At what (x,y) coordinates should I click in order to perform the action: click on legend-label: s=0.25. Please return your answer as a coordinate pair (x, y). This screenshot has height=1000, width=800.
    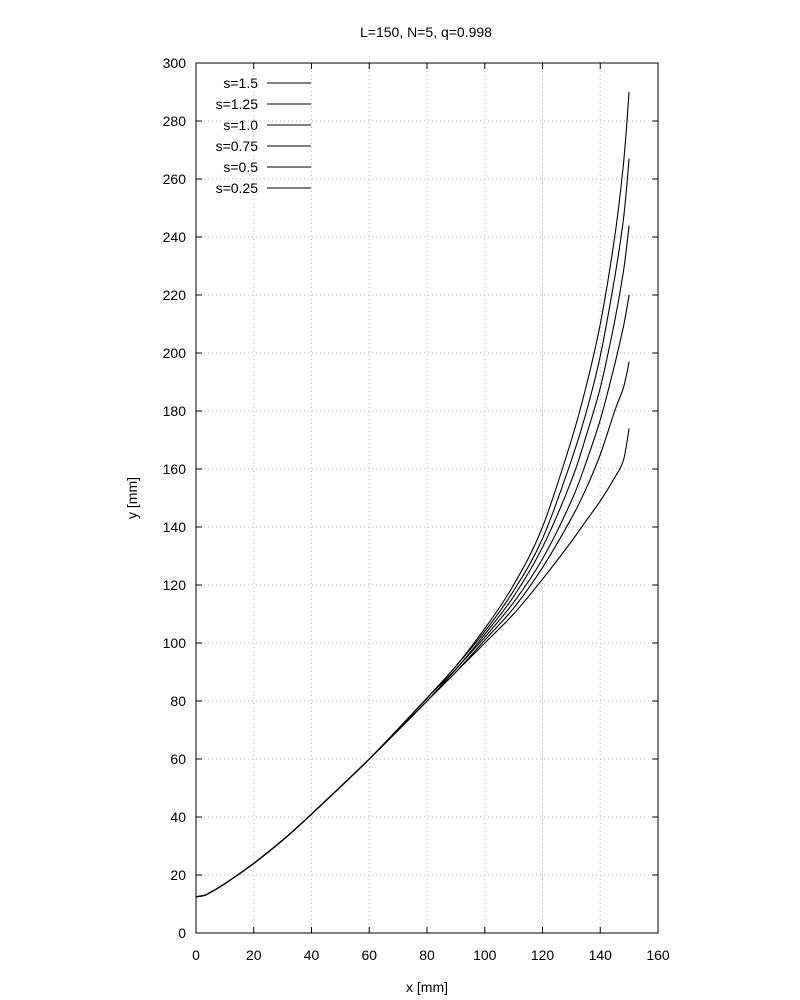
    Looking at the image, I should click on (237, 188).